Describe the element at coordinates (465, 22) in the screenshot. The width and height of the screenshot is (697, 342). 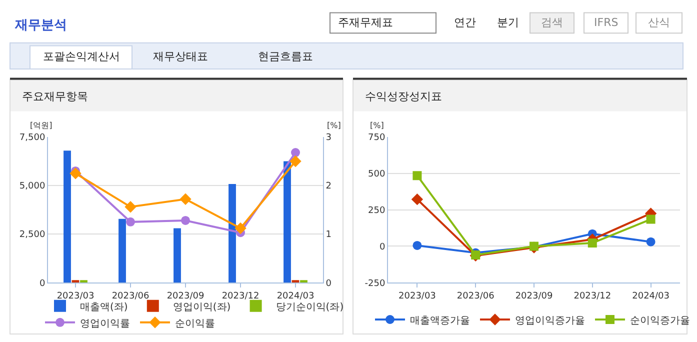
I see `text: 연간` at that location.